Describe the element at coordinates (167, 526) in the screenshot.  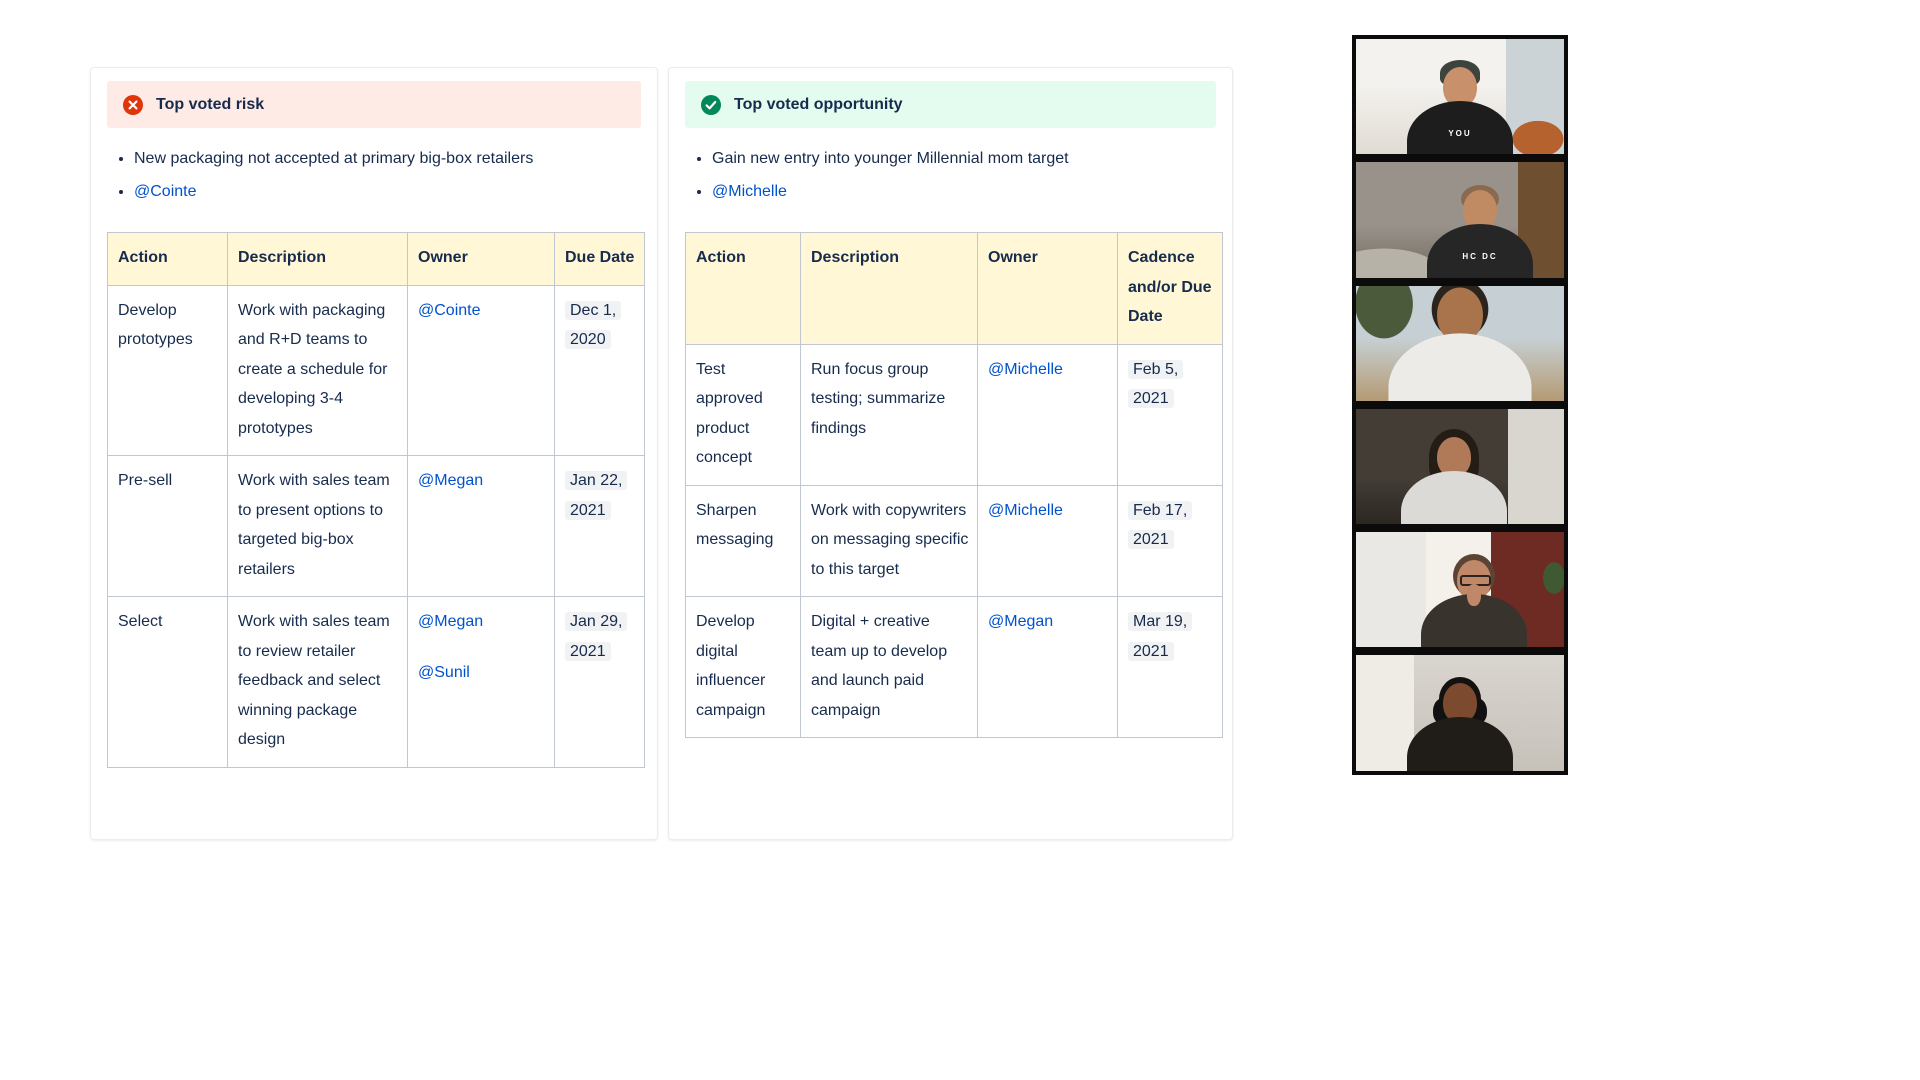
I see `action-cell: Pre-sell` at that location.